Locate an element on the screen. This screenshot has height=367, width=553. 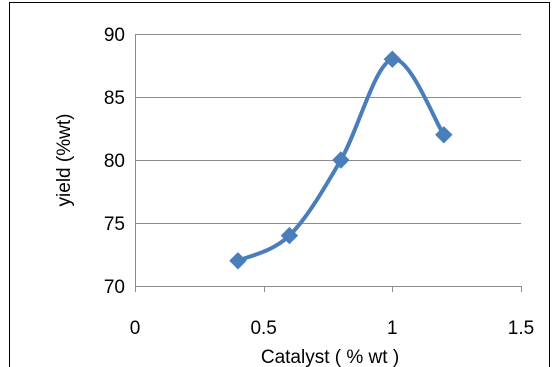
y-tick-label: 85 is located at coordinates (114, 98).